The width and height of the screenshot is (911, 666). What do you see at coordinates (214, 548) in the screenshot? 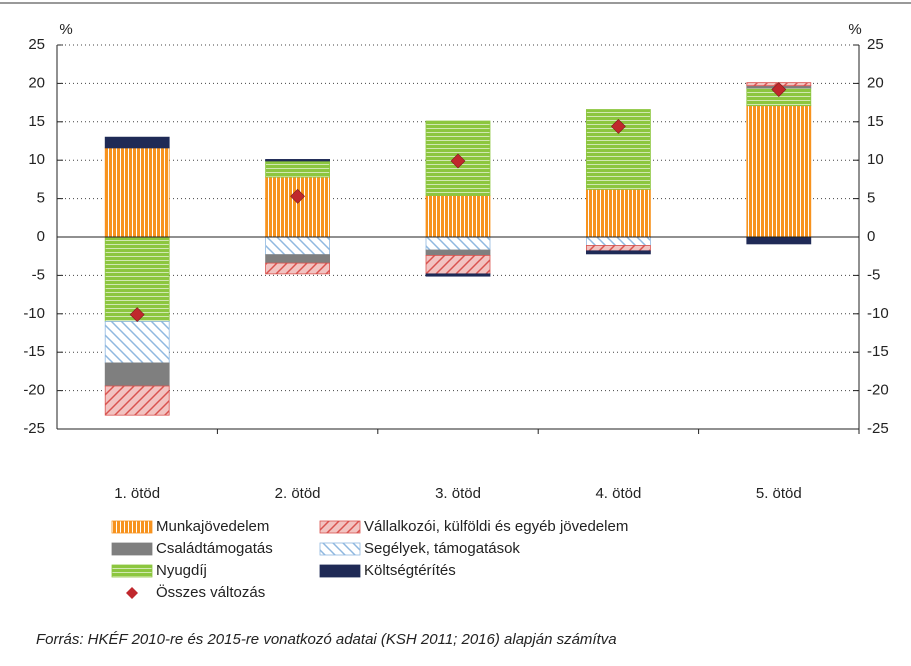
I see `legend-label: Családtámogatás` at bounding box center [214, 548].